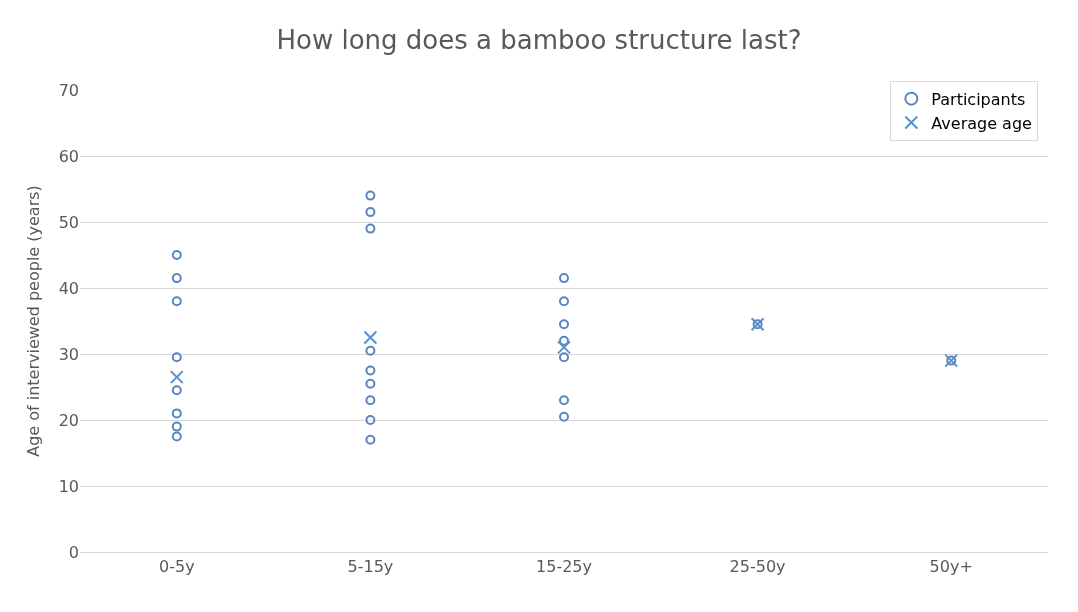 The image size is (1078, 612). I want to click on y-tick-label: 30, so click(68, 354).